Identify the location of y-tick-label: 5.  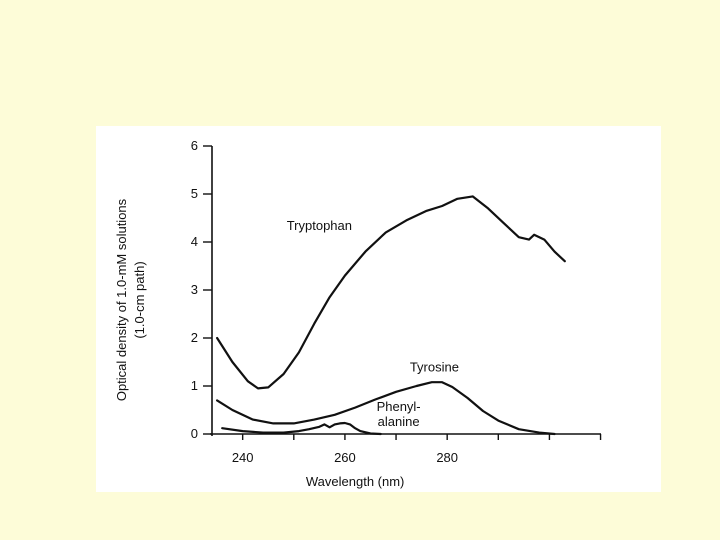
(194, 193).